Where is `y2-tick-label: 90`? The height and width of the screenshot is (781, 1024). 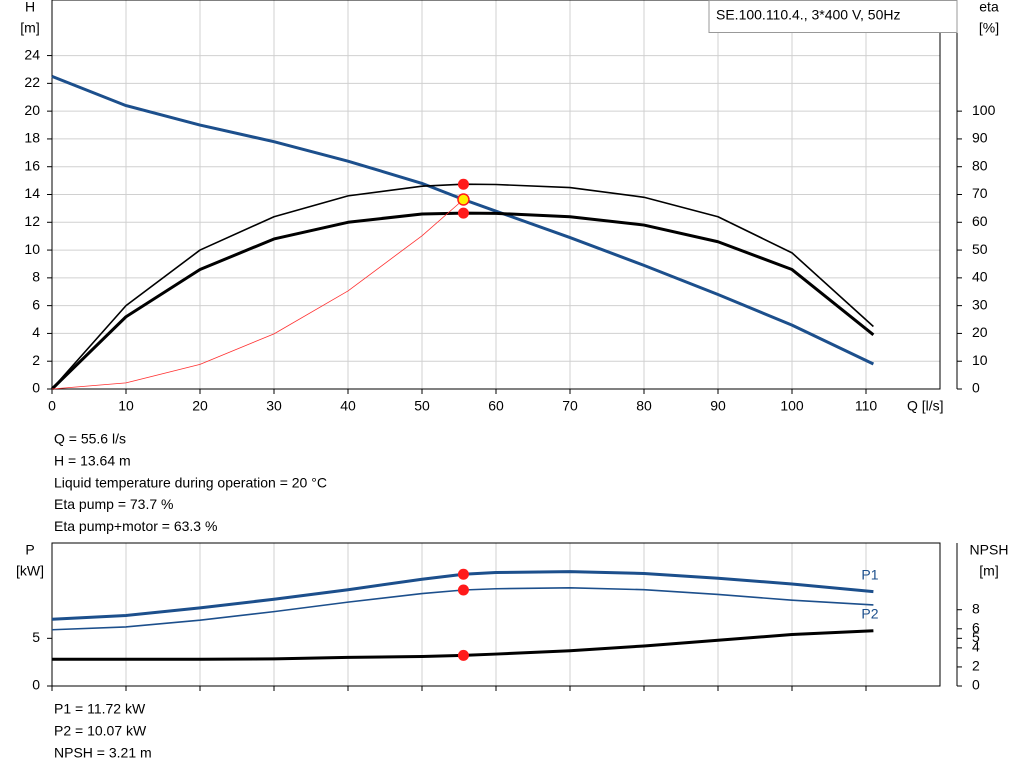
y2-tick-label: 90 is located at coordinates (980, 138).